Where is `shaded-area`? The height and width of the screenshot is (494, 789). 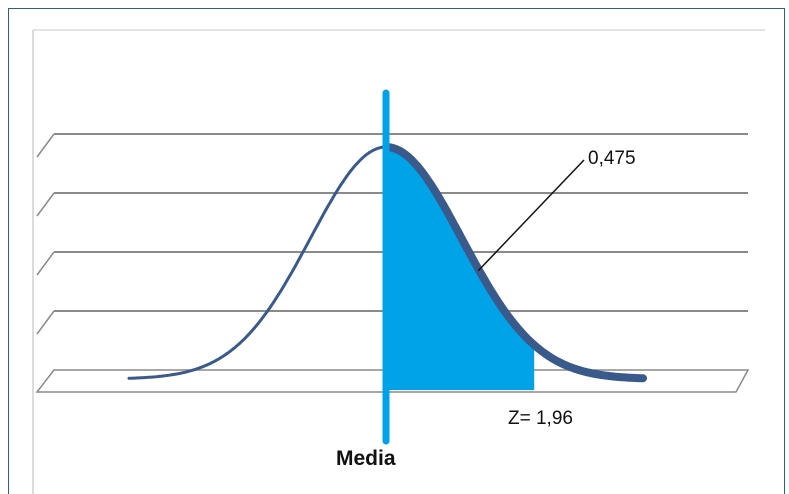 shaded-area is located at coordinates (460, 268).